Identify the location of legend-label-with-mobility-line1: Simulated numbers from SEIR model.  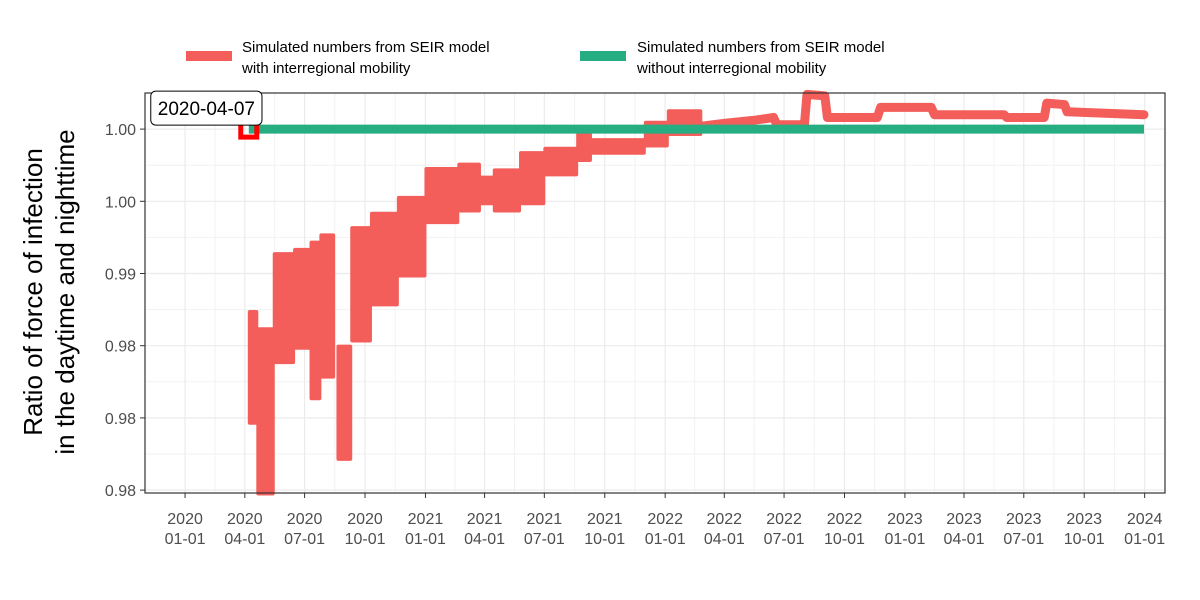
(366, 47).